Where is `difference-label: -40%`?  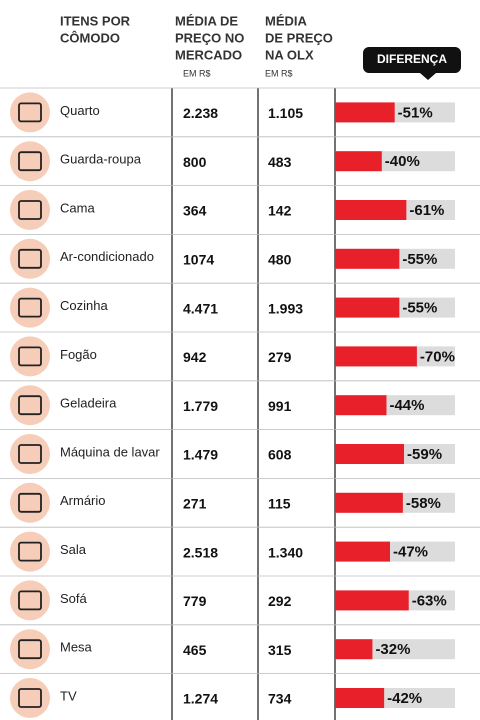 difference-label: -40% is located at coordinates (402, 161).